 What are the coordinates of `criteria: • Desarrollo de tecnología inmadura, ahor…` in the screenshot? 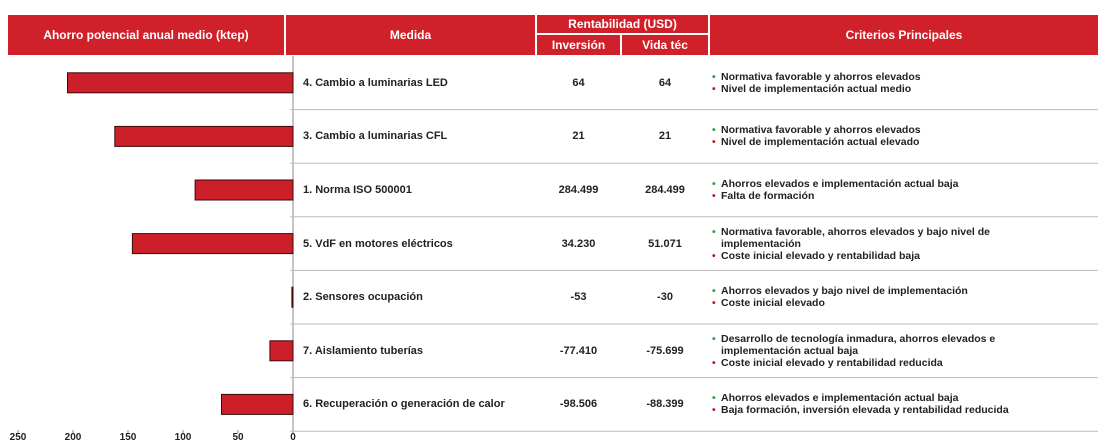 It's located at (897, 351).